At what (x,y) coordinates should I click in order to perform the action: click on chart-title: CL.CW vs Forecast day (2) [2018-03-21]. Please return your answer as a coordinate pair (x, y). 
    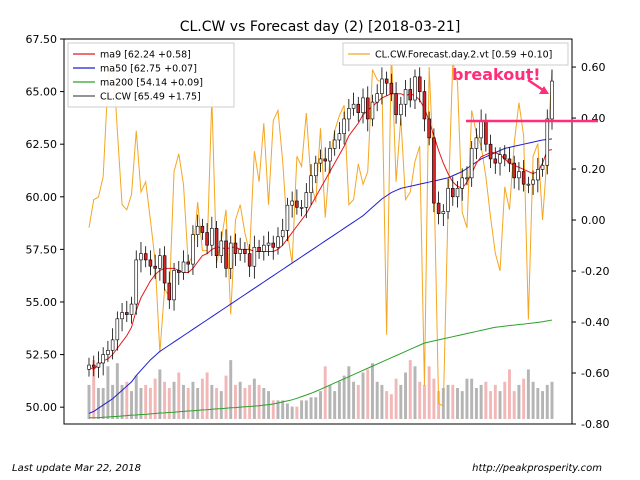
    Looking at the image, I should click on (320, 27).